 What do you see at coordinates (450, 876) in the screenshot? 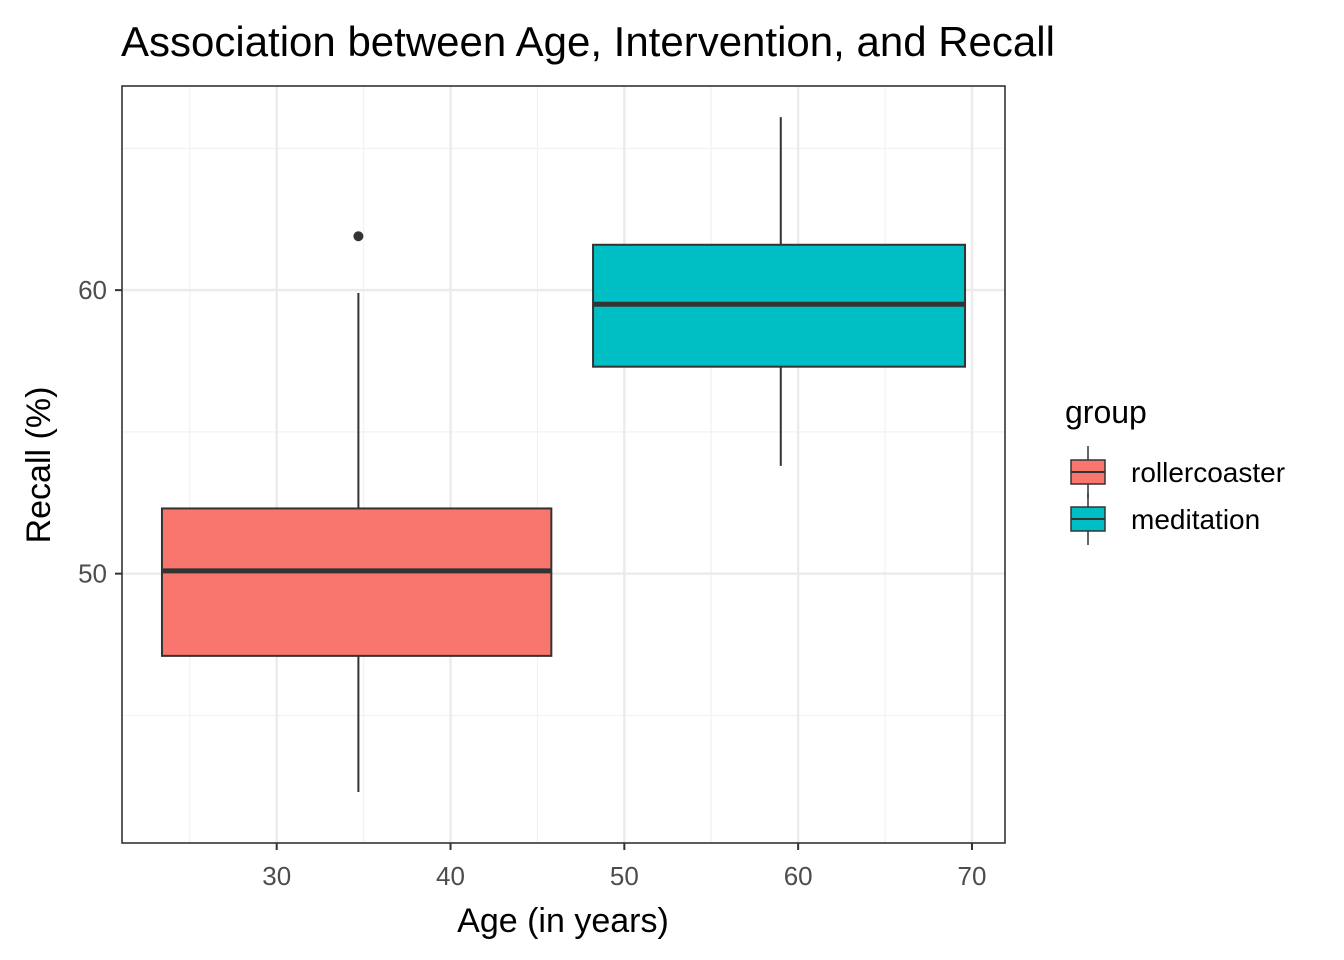
I see `x-tick-label: 40` at bounding box center [450, 876].